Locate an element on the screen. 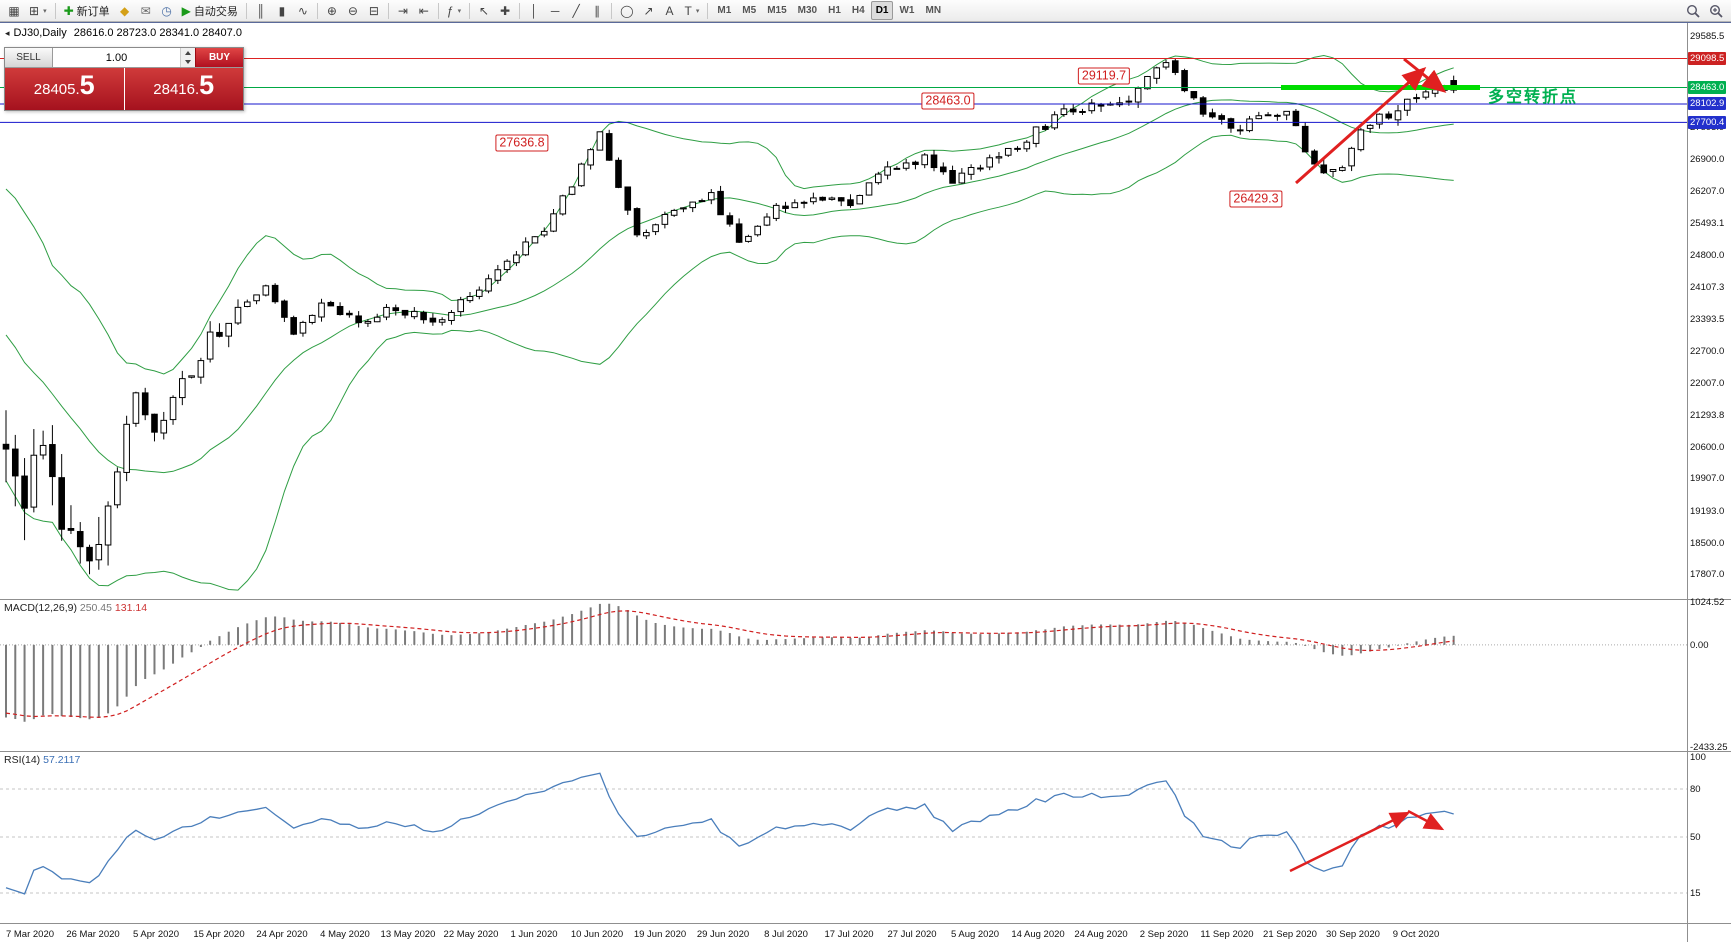  new-order-button: ✚ 新订单 is located at coordinates (87, 10).